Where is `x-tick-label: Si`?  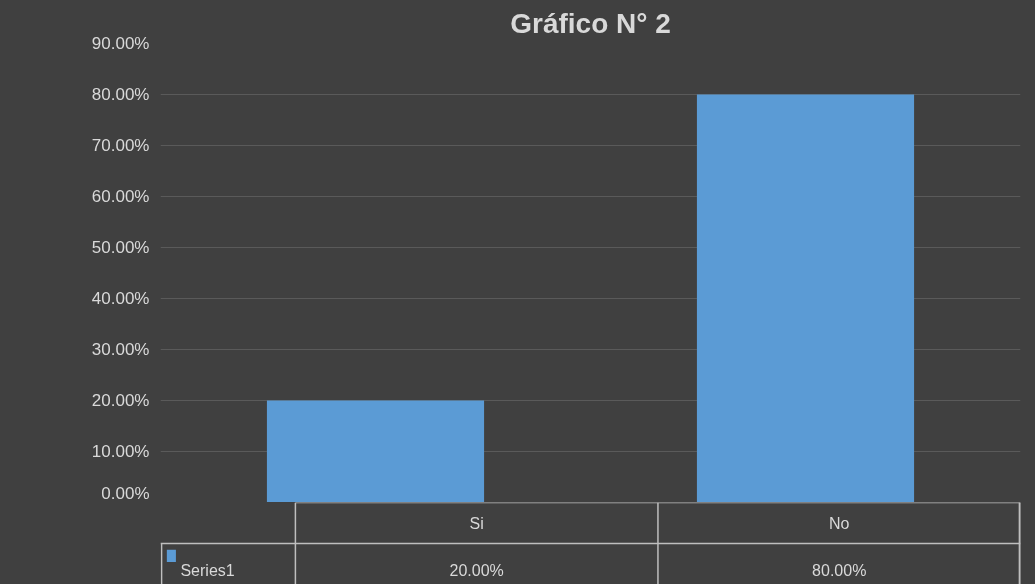
x-tick-label: Si is located at coordinates (476, 523).